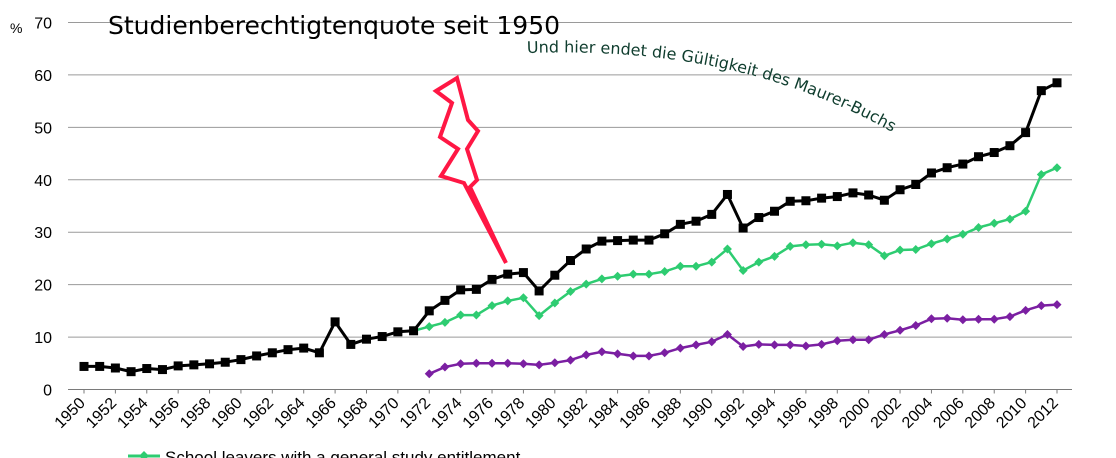 This screenshot has height=458, width=1116. I want to click on chart-title: Studienberechtigtenquote seit 1950, so click(334, 25).